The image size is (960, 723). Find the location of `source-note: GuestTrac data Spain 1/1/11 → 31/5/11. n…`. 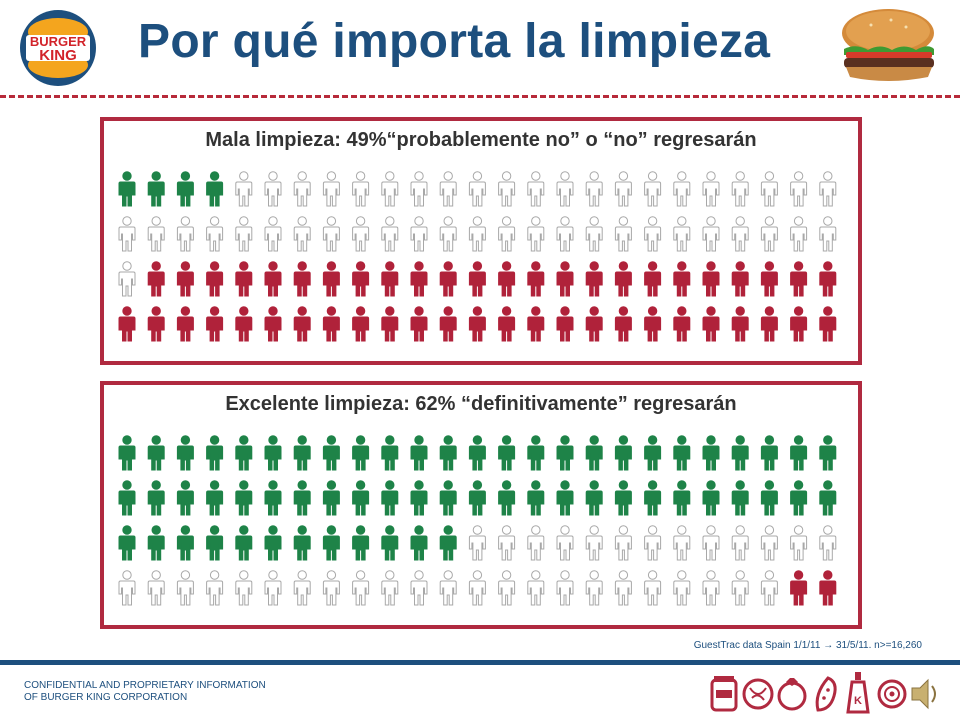

source-note: GuestTrac data Spain 1/1/11 → 31/5/11. n… is located at coordinates (807, 645).